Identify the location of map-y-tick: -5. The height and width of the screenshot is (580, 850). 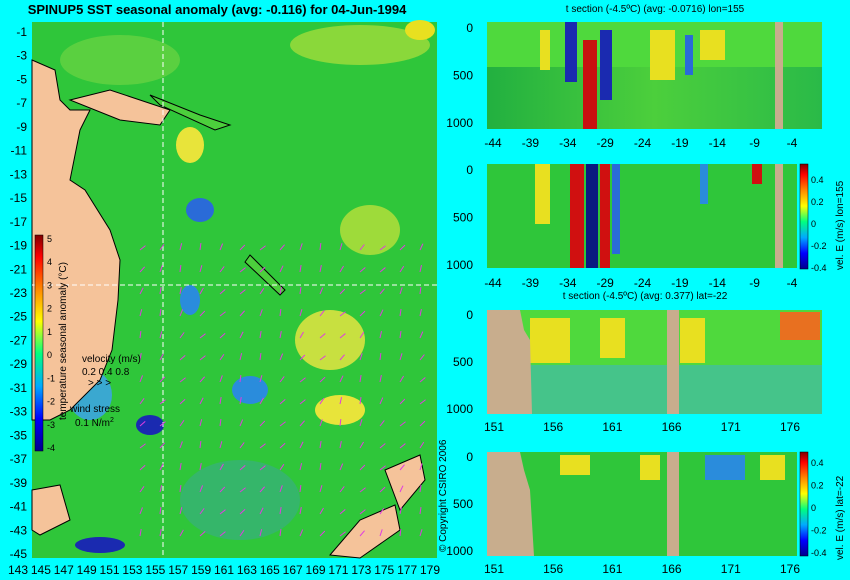
(21, 79).